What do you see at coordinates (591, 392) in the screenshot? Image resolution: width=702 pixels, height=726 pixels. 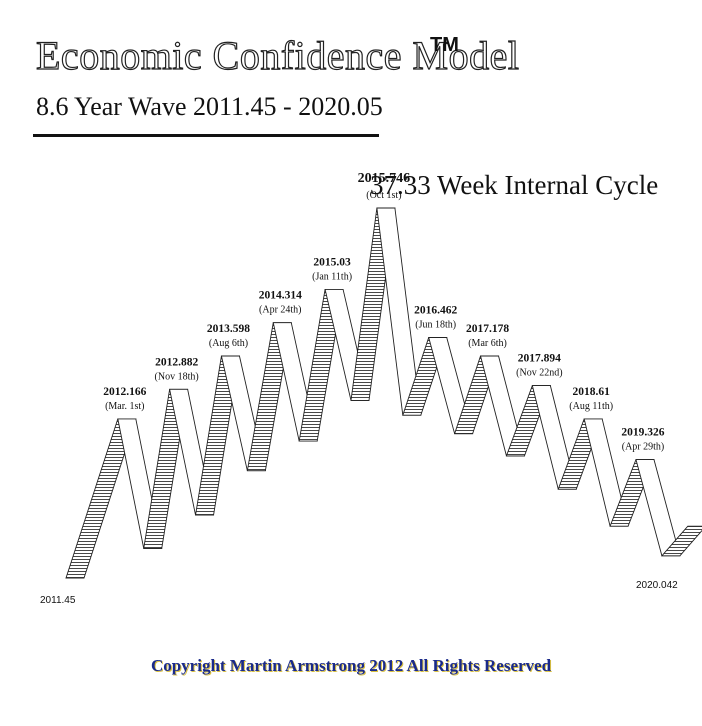 I see `peak-year-label: 2018.61` at bounding box center [591, 392].